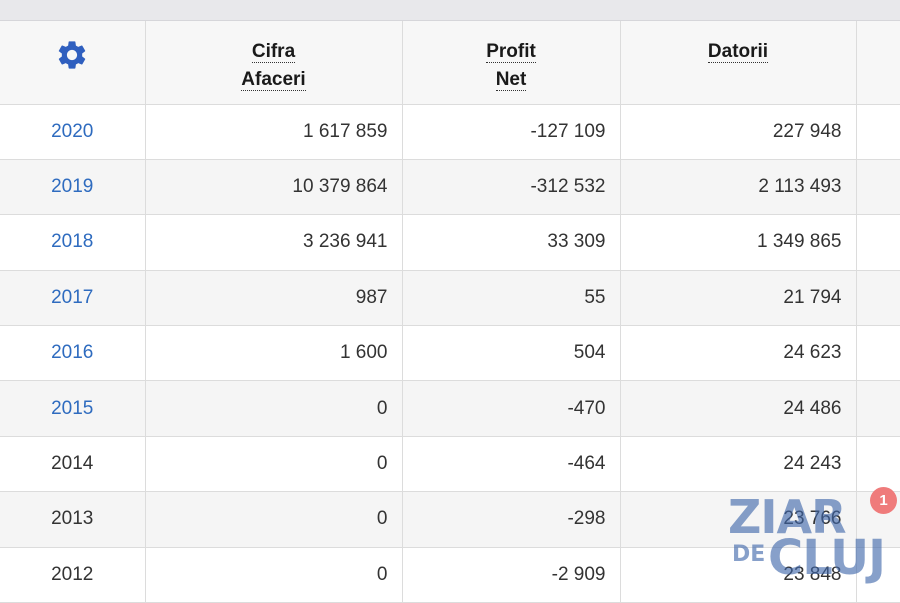 The image size is (900, 603). What do you see at coordinates (274, 298) in the screenshot?
I see `cifra-afaceri-cell: 987` at bounding box center [274, 298].